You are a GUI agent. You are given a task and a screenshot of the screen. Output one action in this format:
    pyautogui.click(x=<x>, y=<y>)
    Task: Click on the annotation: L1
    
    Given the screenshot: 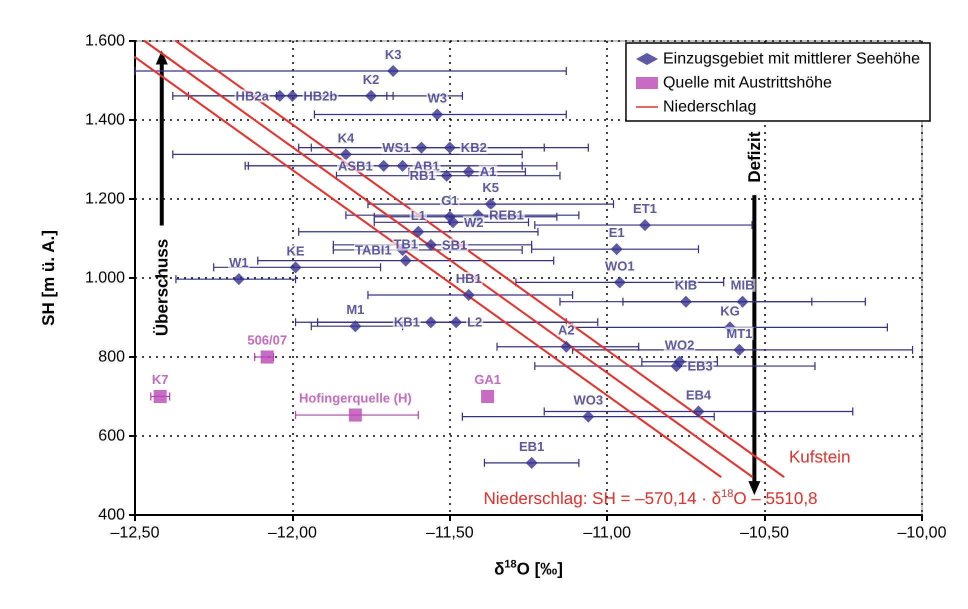 What is the action you would take?
    pyautogui.click(x=418, y=215)
    